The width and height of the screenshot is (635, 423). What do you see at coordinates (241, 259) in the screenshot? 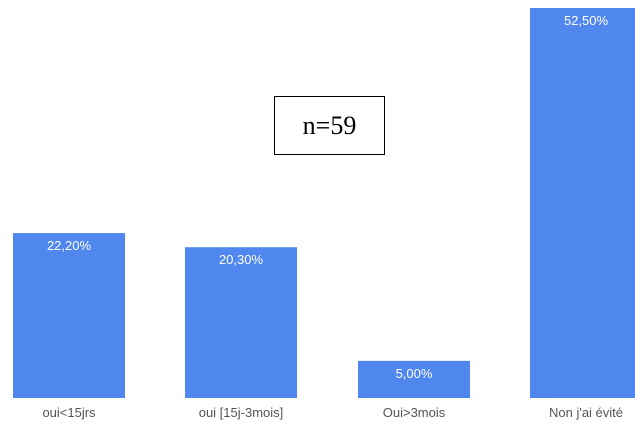
I see `value-label-1: 20,30%` at bounding box center [241, 259].